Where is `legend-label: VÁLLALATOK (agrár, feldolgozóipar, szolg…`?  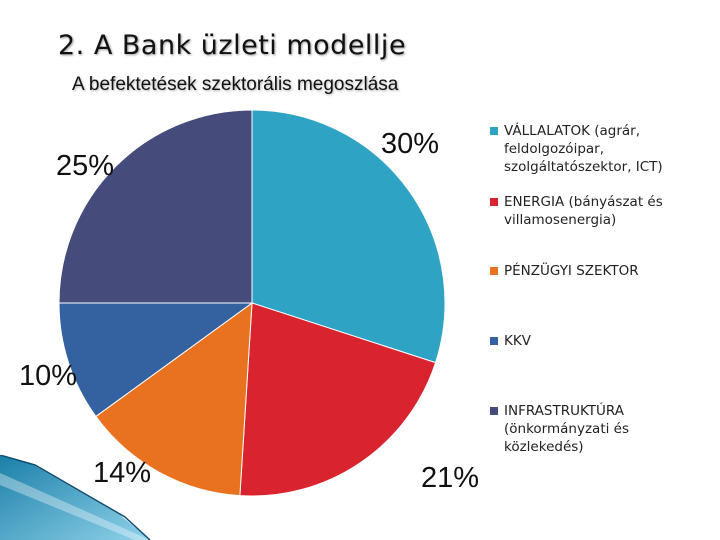
legend-label: VÁLLALATOK (agrár, feldolgozóipar, szolg… is located at coordinates (583, 149).